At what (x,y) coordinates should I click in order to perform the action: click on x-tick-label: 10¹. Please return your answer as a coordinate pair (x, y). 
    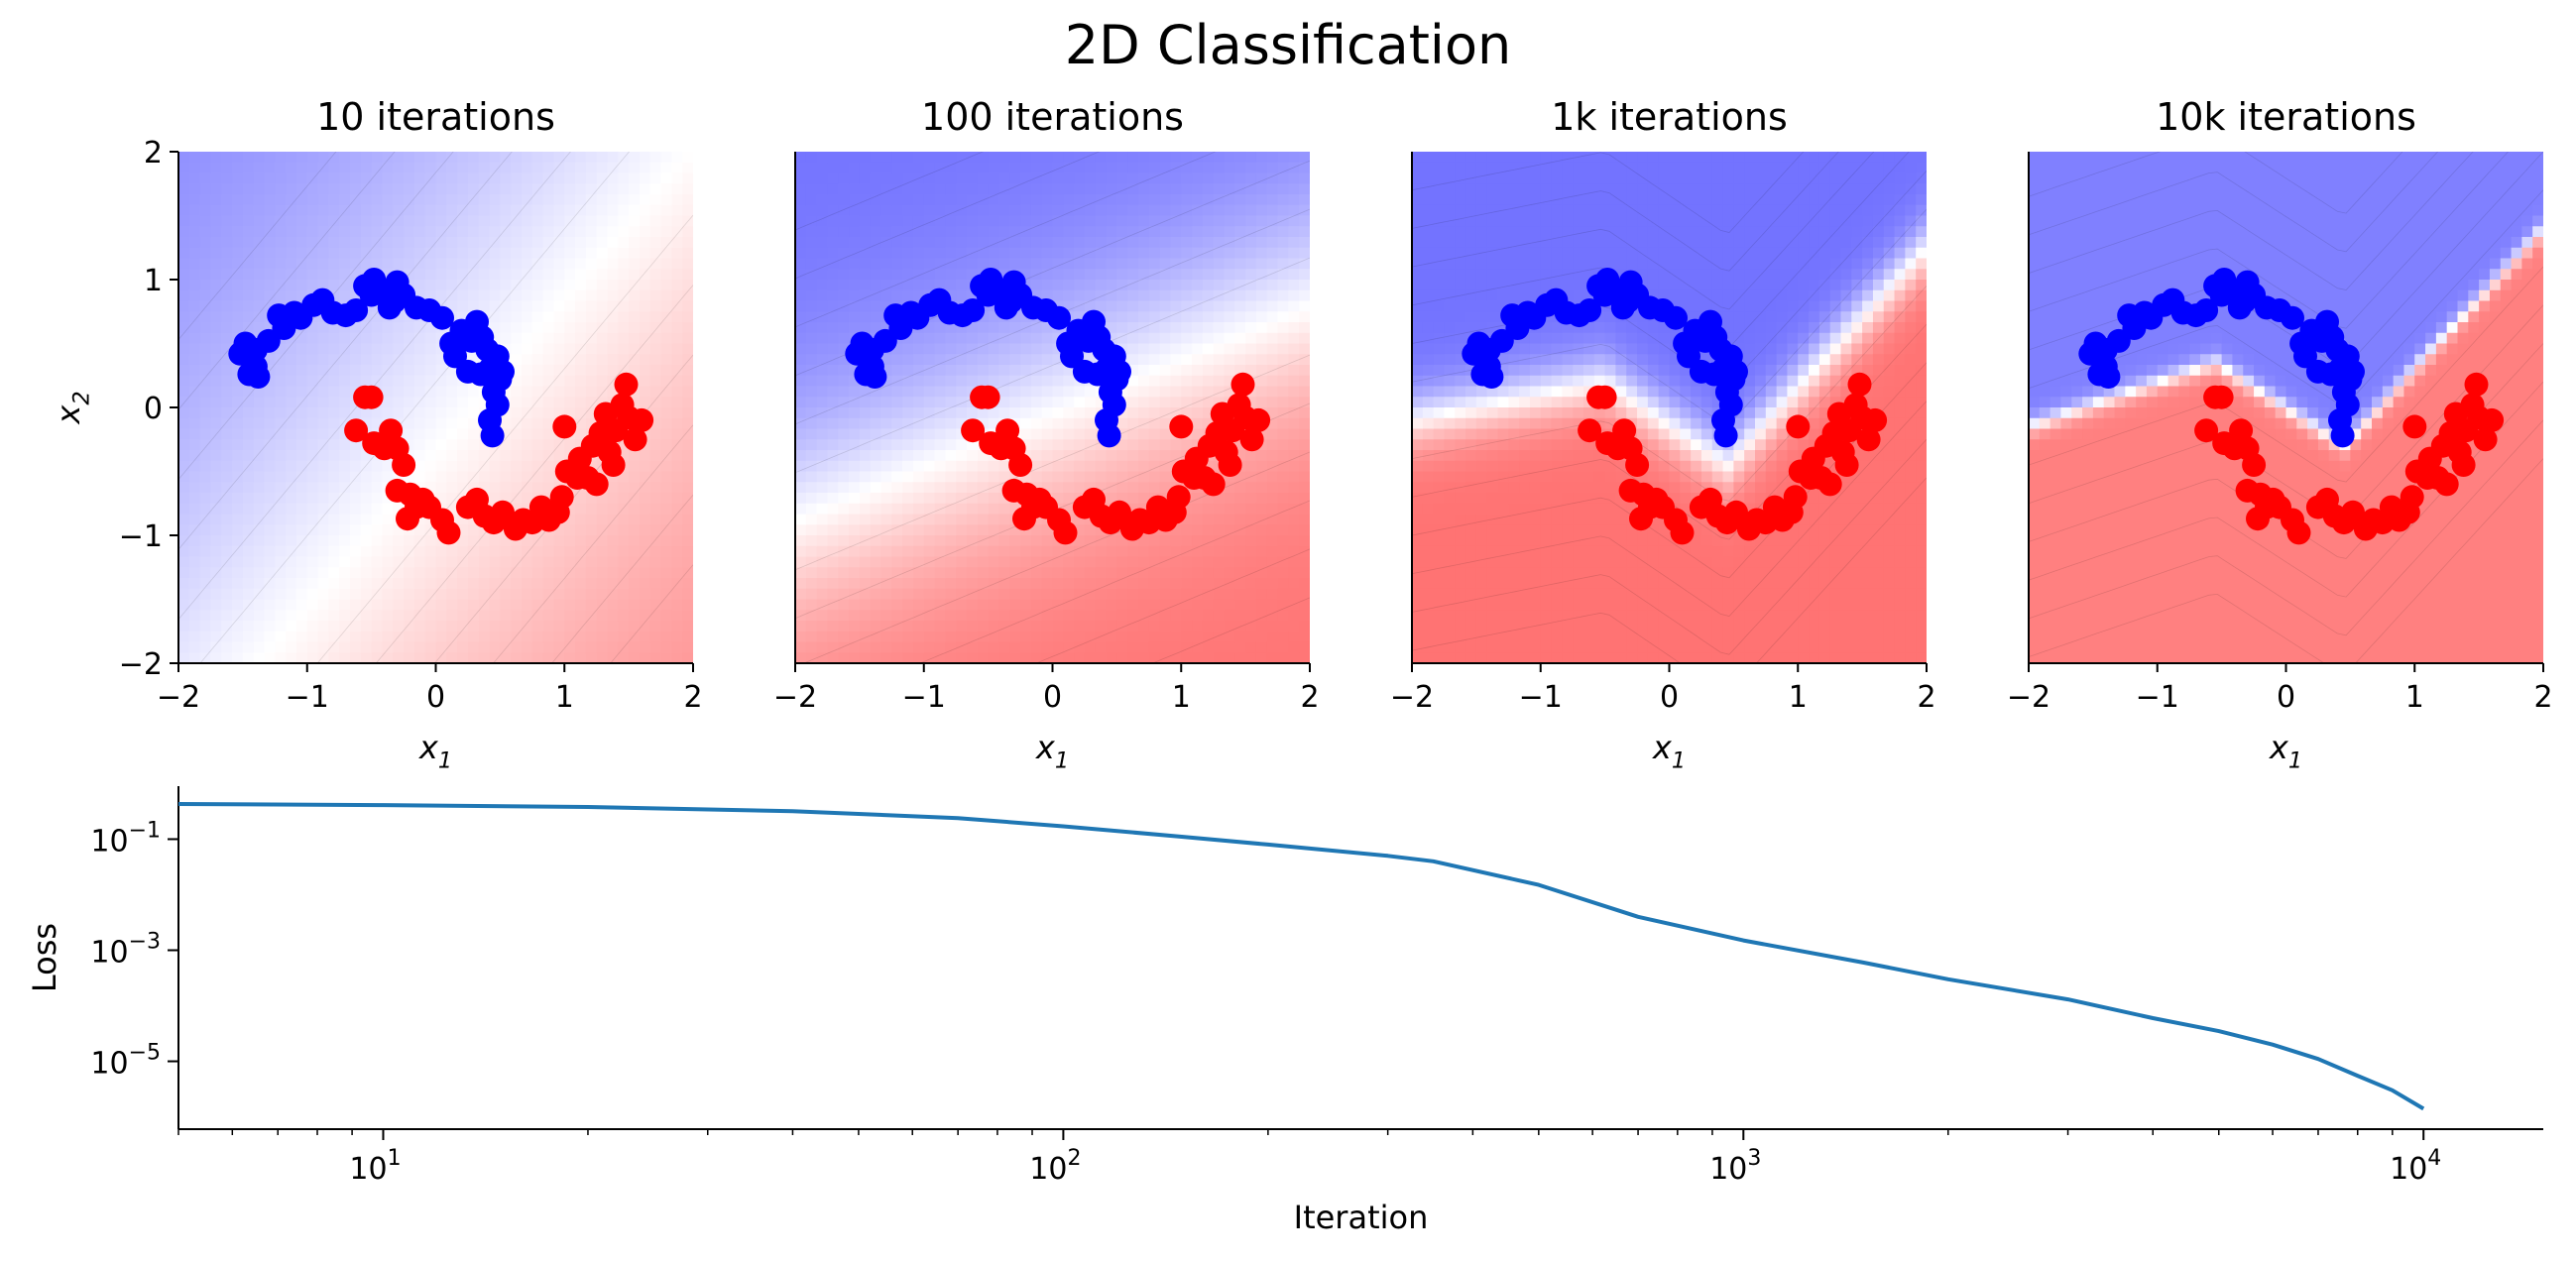
    Looking at the image, I should click on (375, 1167).